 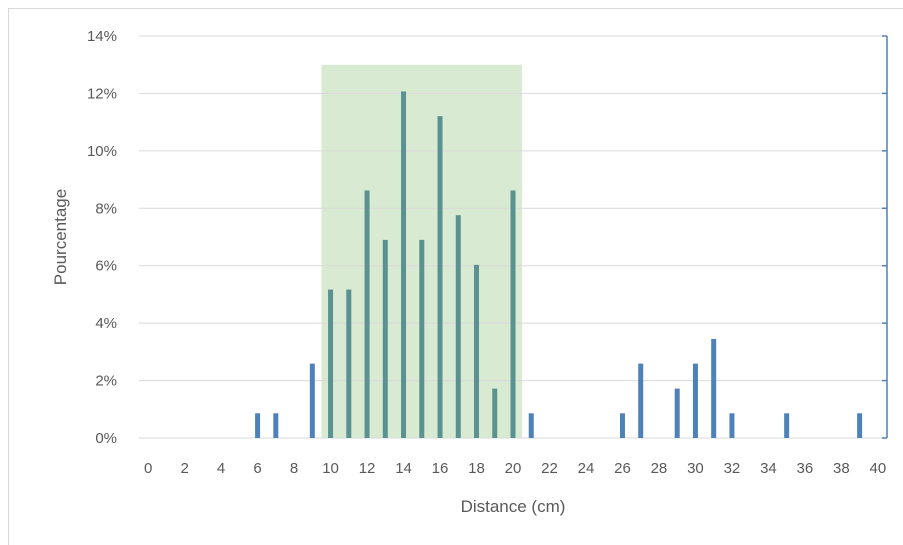 I want to click on x-tick-label: 0, so click(x=148, y=468).